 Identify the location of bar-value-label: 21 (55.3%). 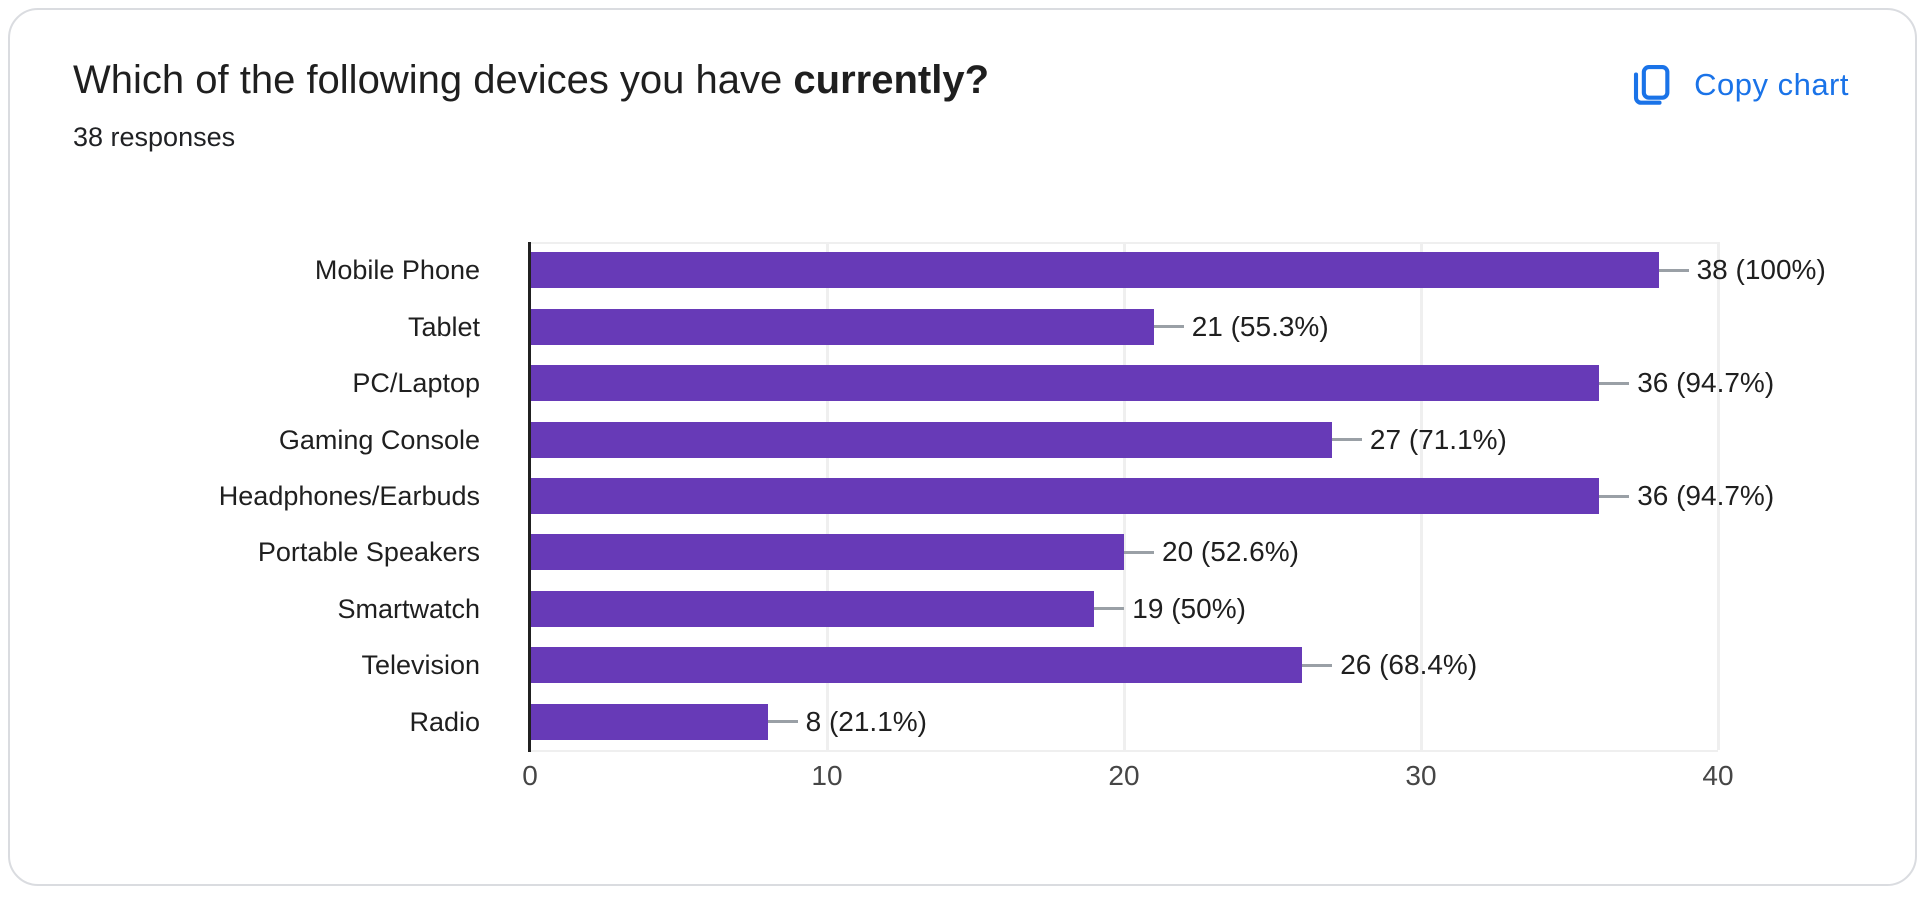
(1260, 327).